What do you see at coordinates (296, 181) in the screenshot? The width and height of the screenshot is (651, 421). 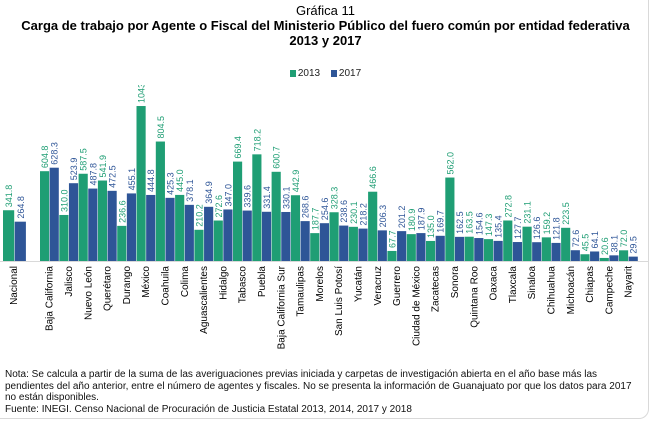 I see `value-label-2013: 442.9` at bounding box center [296, 181].